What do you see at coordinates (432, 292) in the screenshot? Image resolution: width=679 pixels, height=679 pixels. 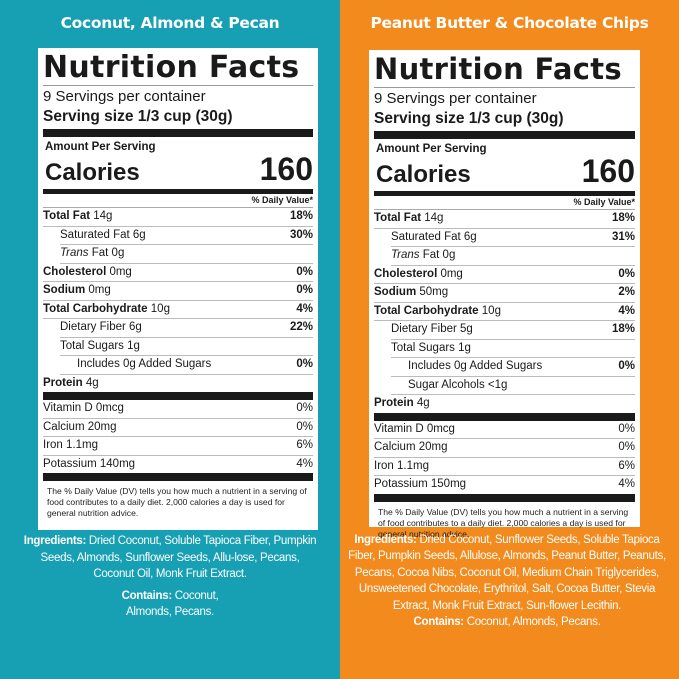 I see `nutrient-amount: 50mg` at bounding box center [432, 292].